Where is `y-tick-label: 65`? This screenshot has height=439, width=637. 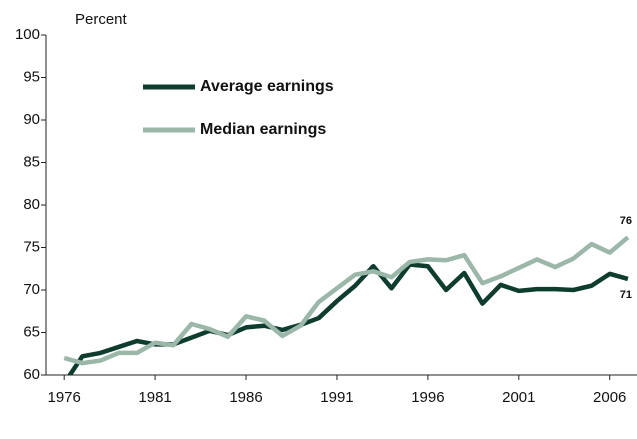
y-tick-label: 65 is located at coordinates (31, 331).